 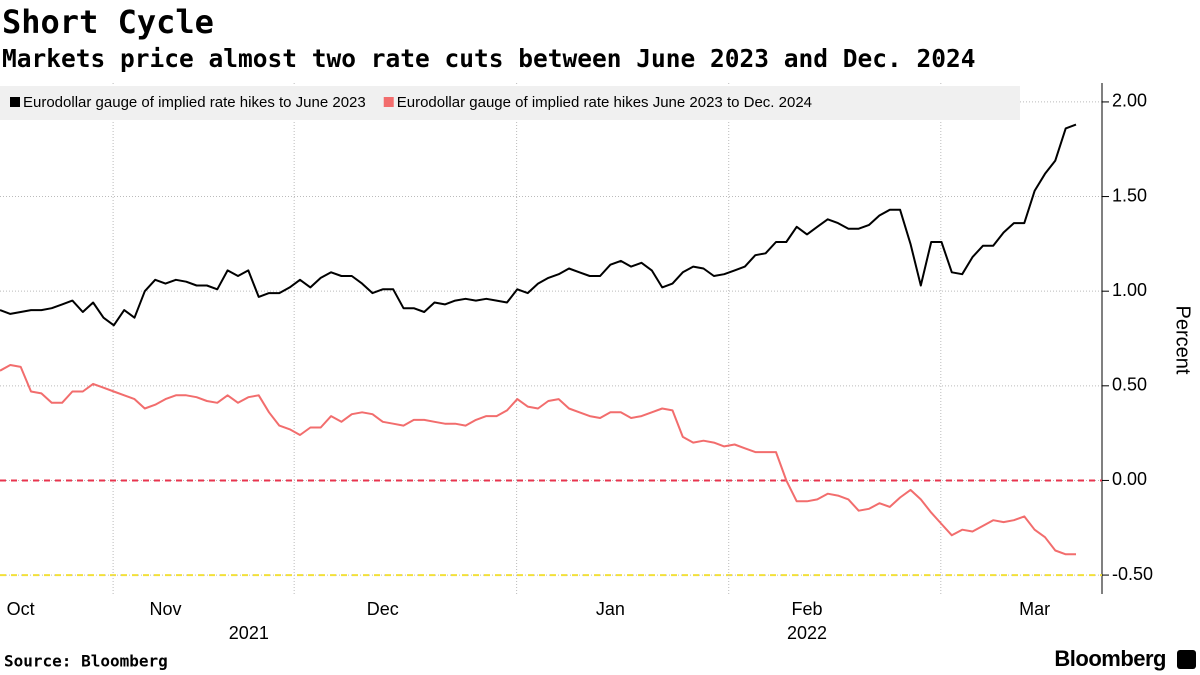 What do you see at coordinates (383, 609) in the screenshot?
I see `x-tick-label: Dec` at bounding box center [383, 609].